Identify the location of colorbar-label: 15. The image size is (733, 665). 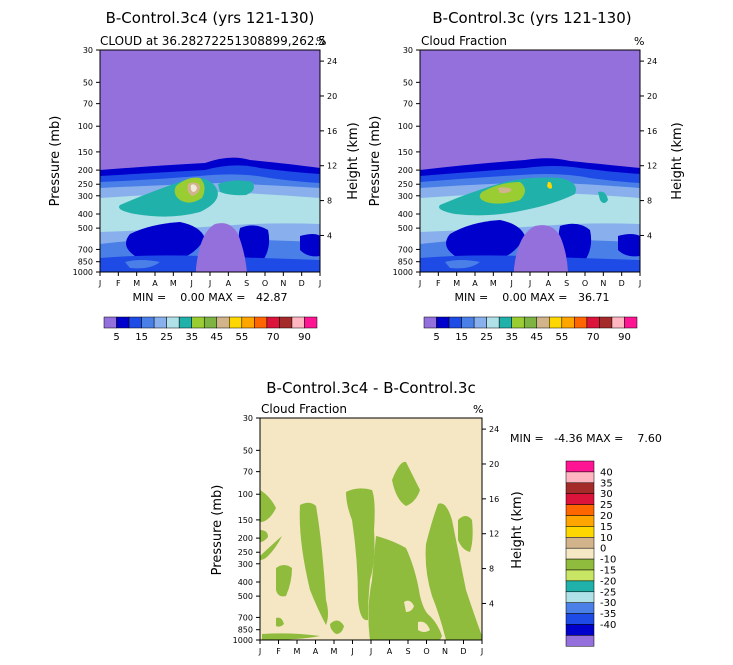
(141, 337).